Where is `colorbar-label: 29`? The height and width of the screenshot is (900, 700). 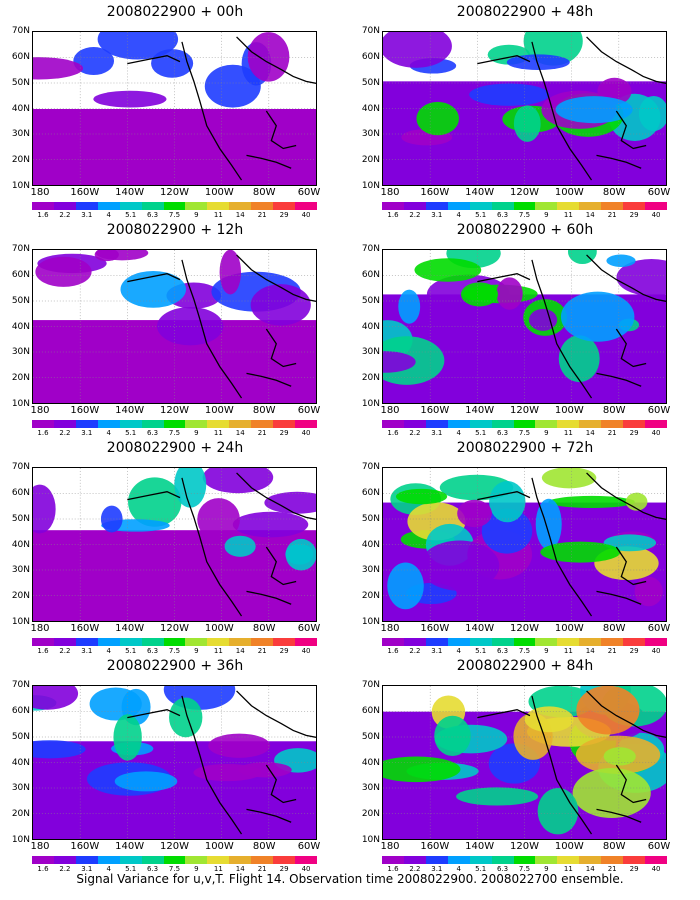 colorbar-label: 29 is located at coordinates (634, 869).